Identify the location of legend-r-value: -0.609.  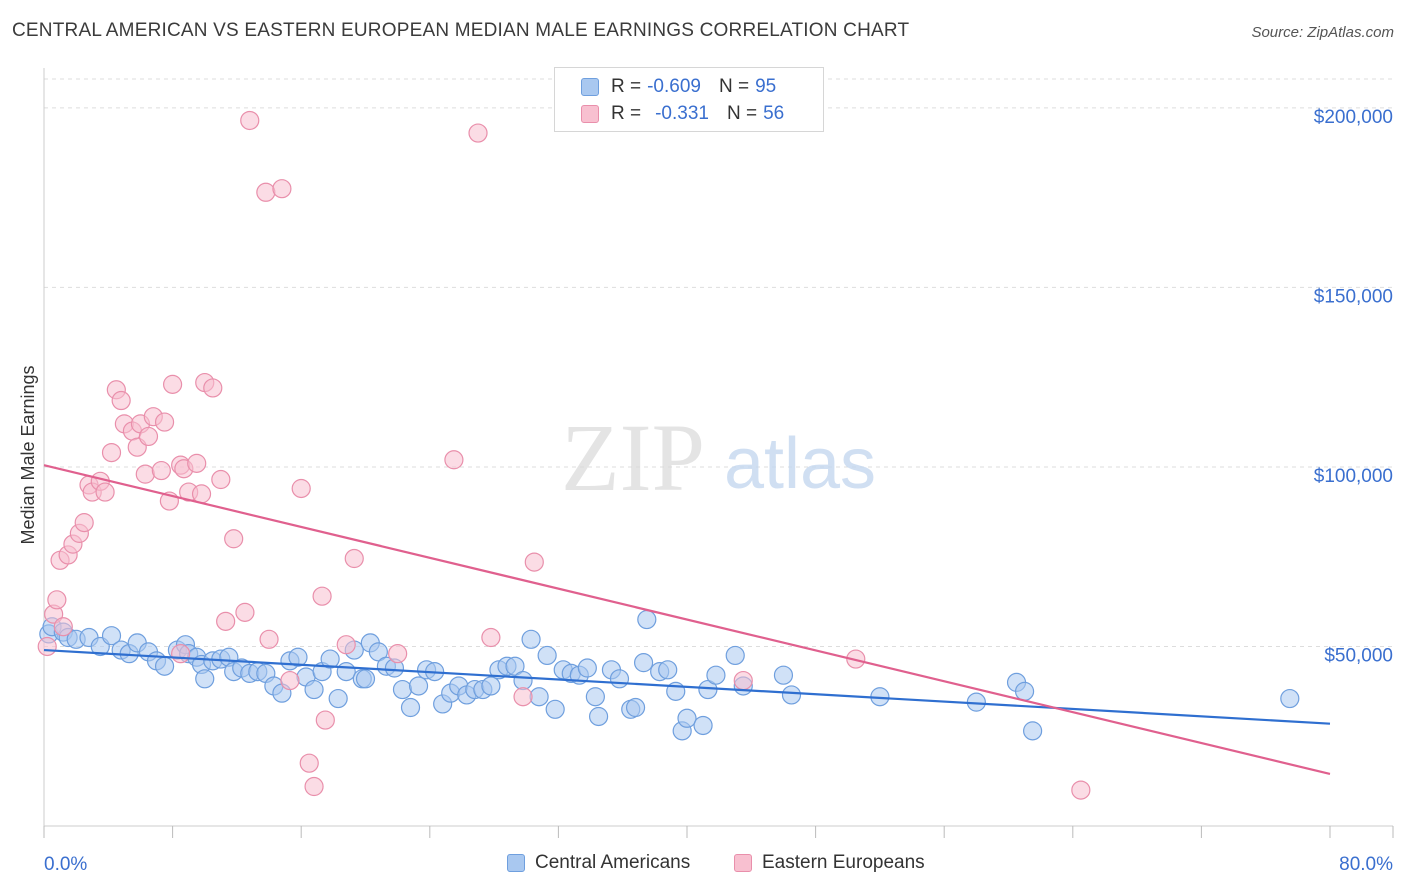
(674, 86).